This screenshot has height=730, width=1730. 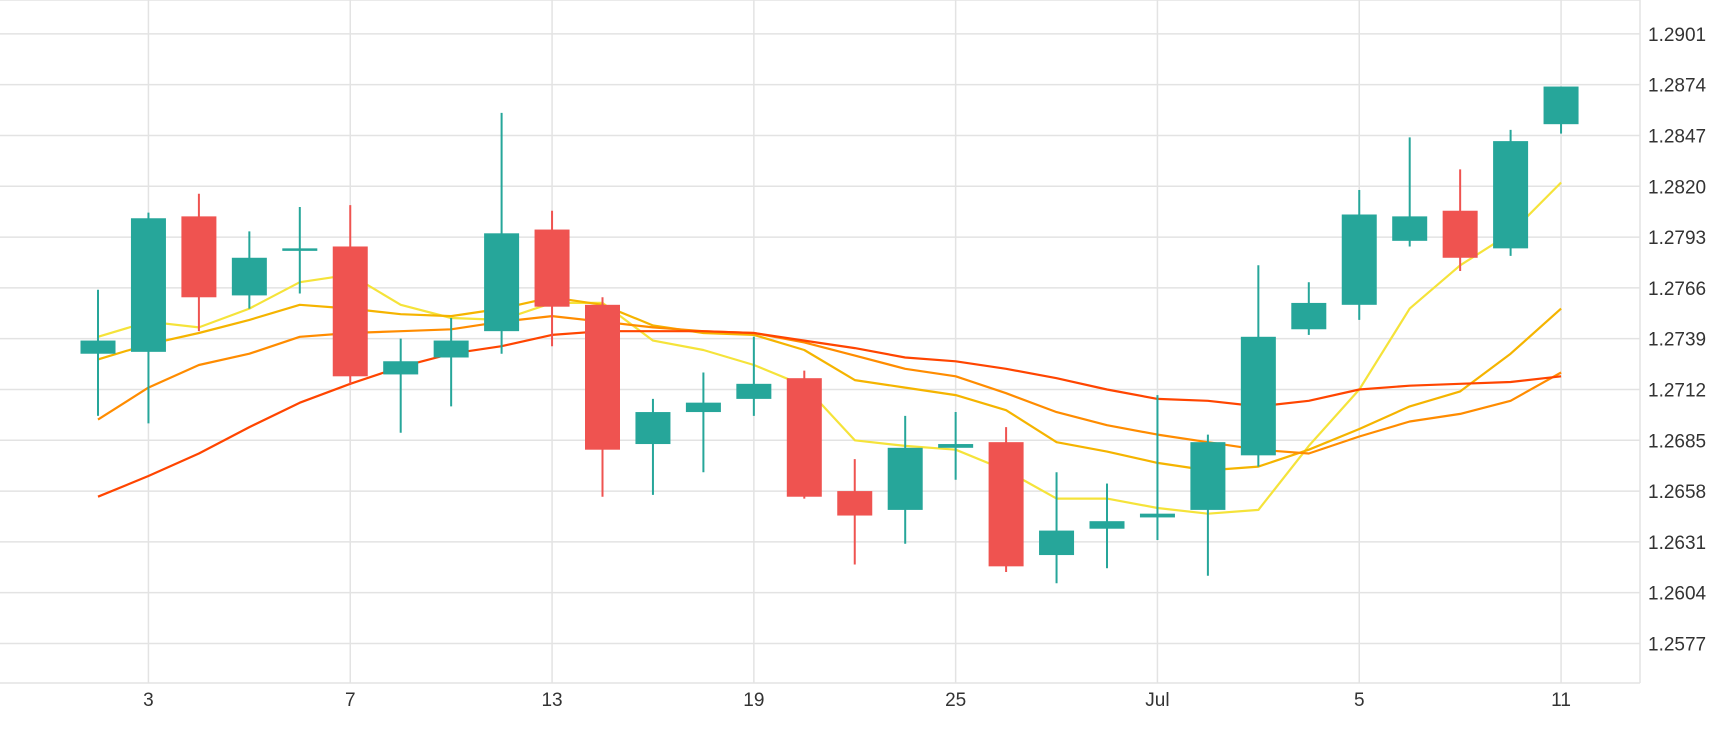 I want to click on y-tick-label: 1.2874, so click(x=1677, y=86).